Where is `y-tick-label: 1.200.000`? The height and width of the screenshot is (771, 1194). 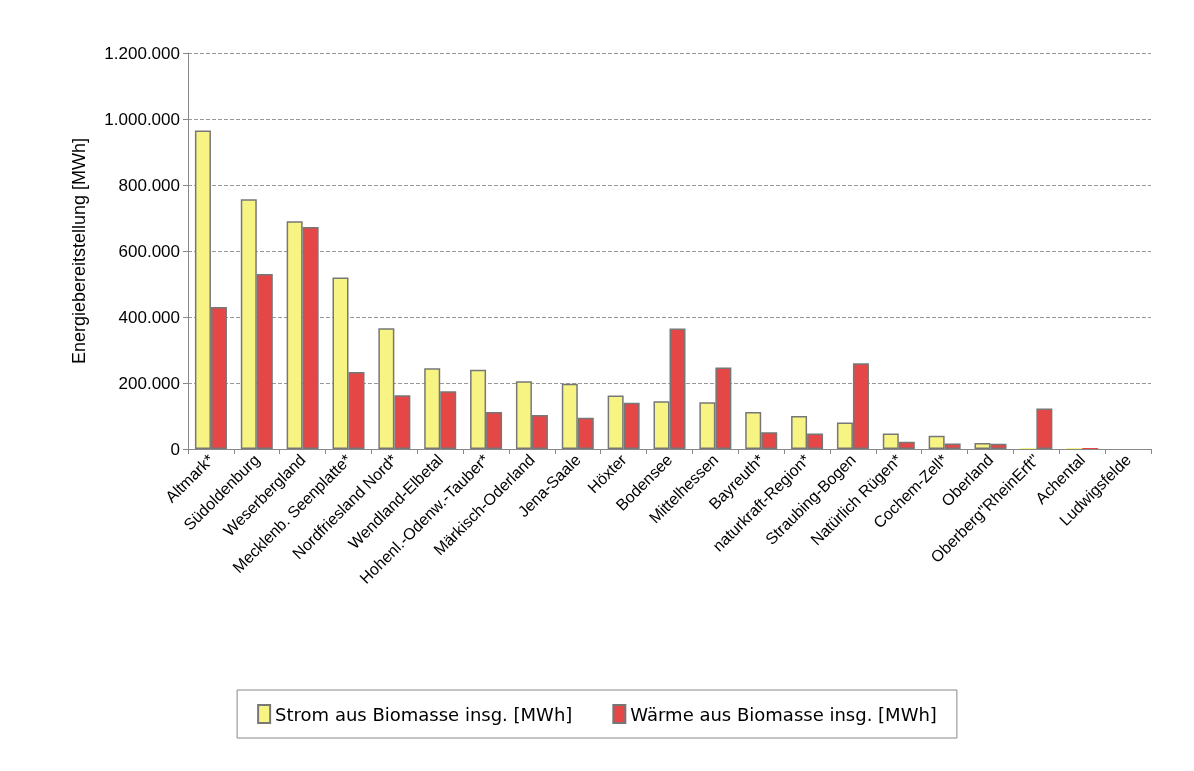
y-tick-label: 1.200.000 is located at coordinates (142, 53).